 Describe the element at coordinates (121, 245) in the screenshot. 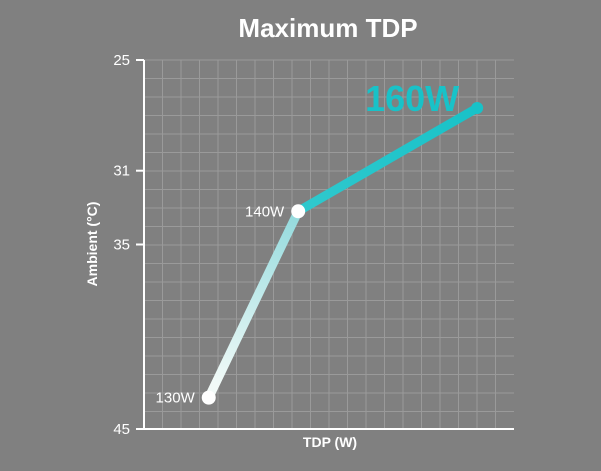

I see `y-tick-label: 35` at that location.